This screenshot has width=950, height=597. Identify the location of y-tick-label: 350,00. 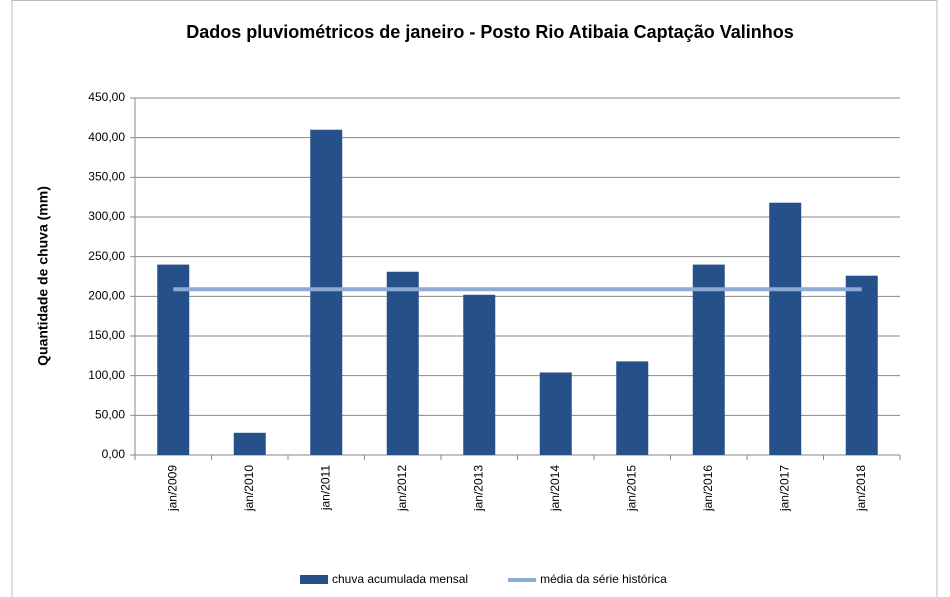
(106, 177).